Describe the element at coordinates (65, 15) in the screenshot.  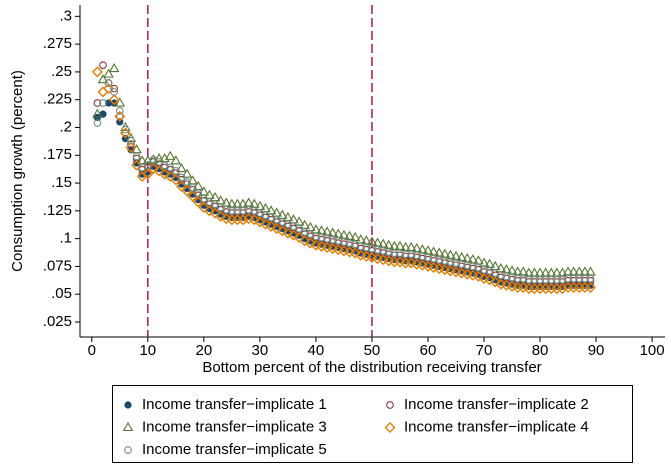
I see `y-tick-label: .3` at that location.